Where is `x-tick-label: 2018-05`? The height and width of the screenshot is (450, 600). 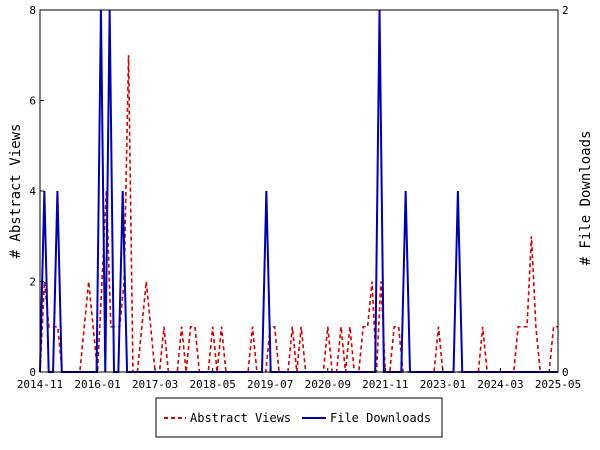
x-tick-label: 2018-05 is located at coordinates (212, 384).